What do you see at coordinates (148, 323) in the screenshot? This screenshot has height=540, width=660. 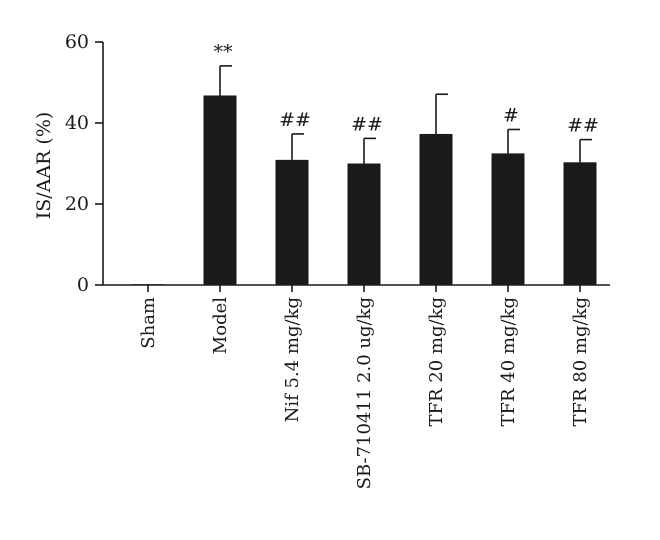 I see `x-category-label: Sham` at bounding box center [148, 323].